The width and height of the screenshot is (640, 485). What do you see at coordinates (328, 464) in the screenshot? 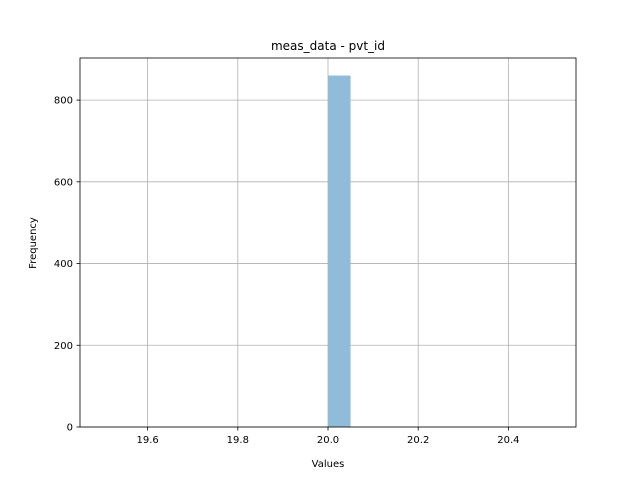
I see `x-axis-label: Values` at bounding box center [328, 464].